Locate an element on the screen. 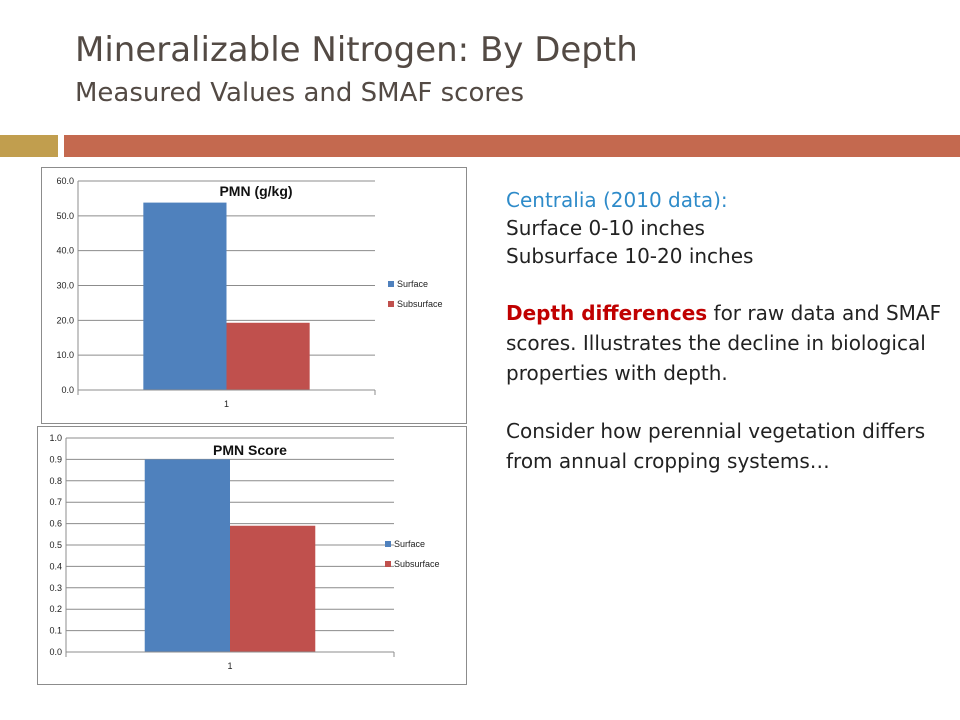  y-tick-label: 30.0 is located at coordinates (65, 286).